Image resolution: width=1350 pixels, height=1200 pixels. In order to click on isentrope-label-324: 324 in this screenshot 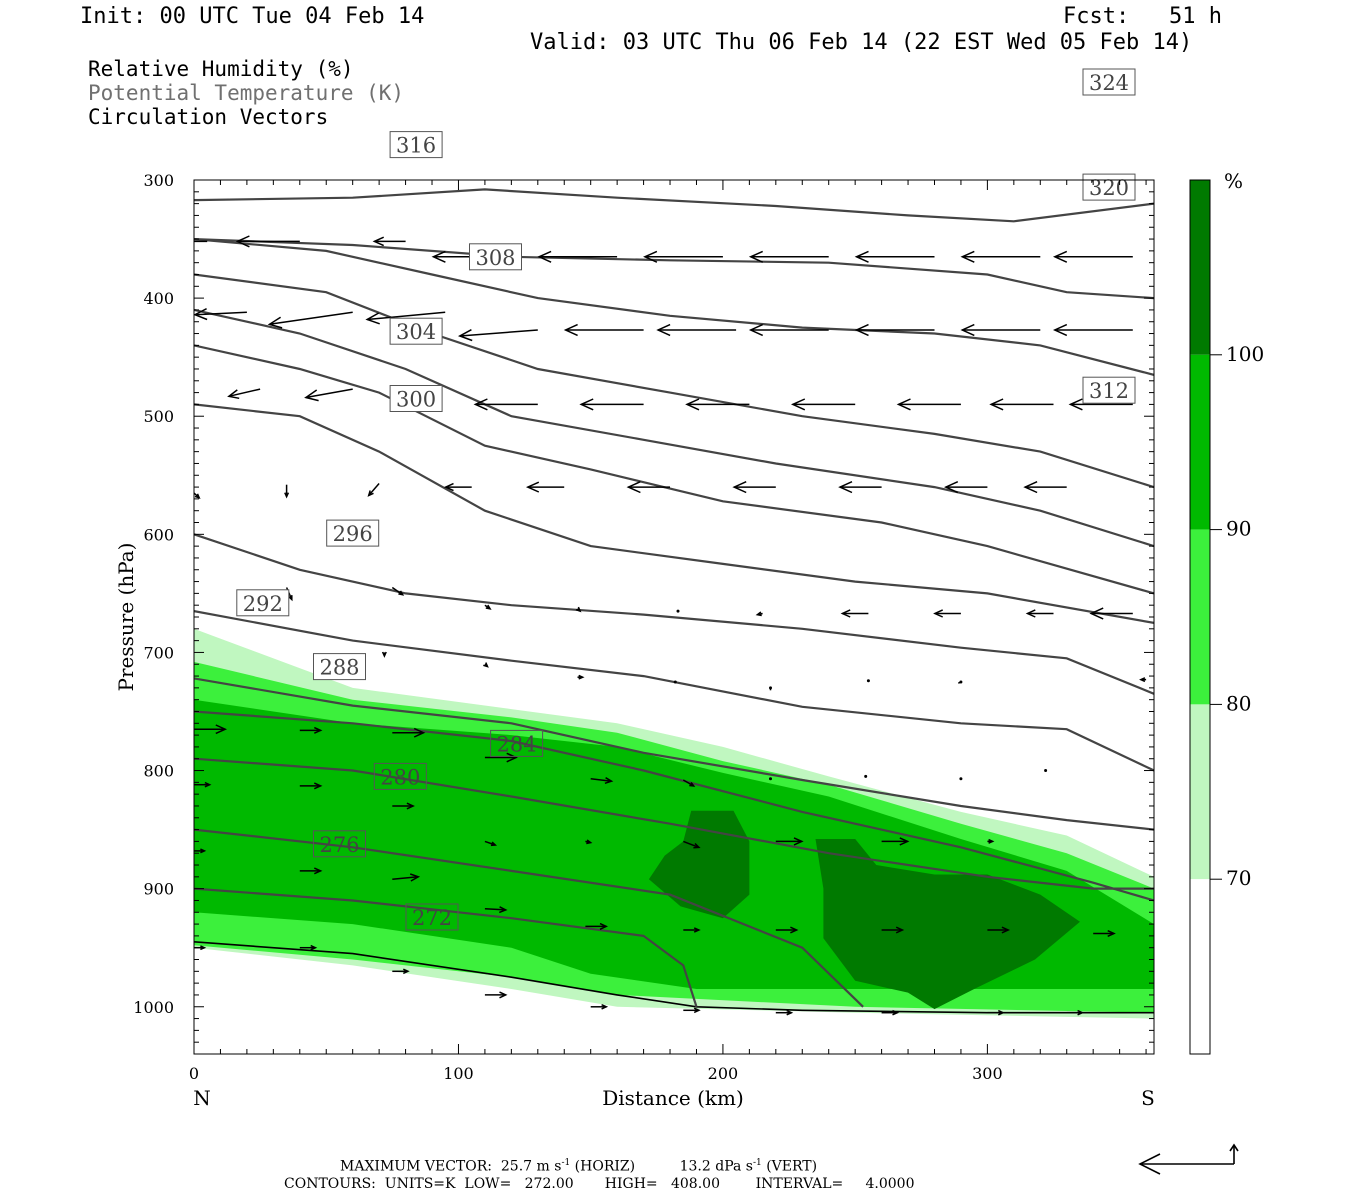, I will do `click(1109, 82)`.